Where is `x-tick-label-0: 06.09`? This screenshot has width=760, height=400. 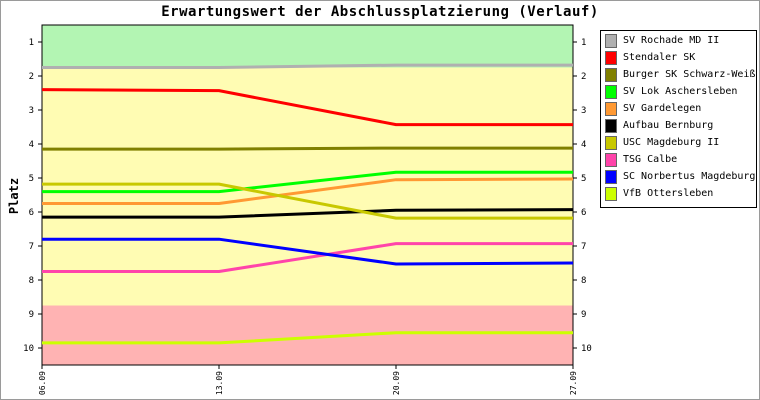
x-tick-label-0: 06.09 is located at coordinates (42, 383).